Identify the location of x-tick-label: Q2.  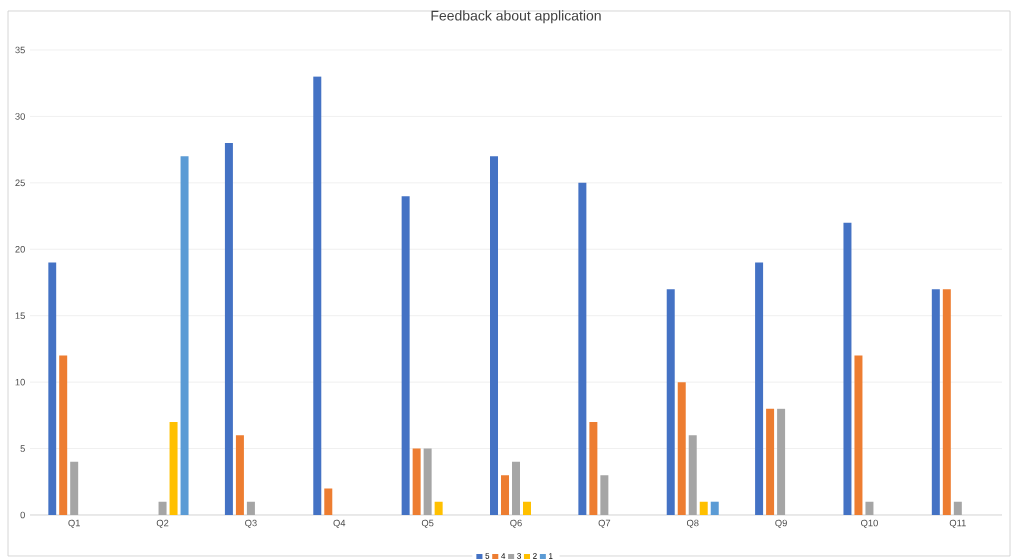
(162, 523).